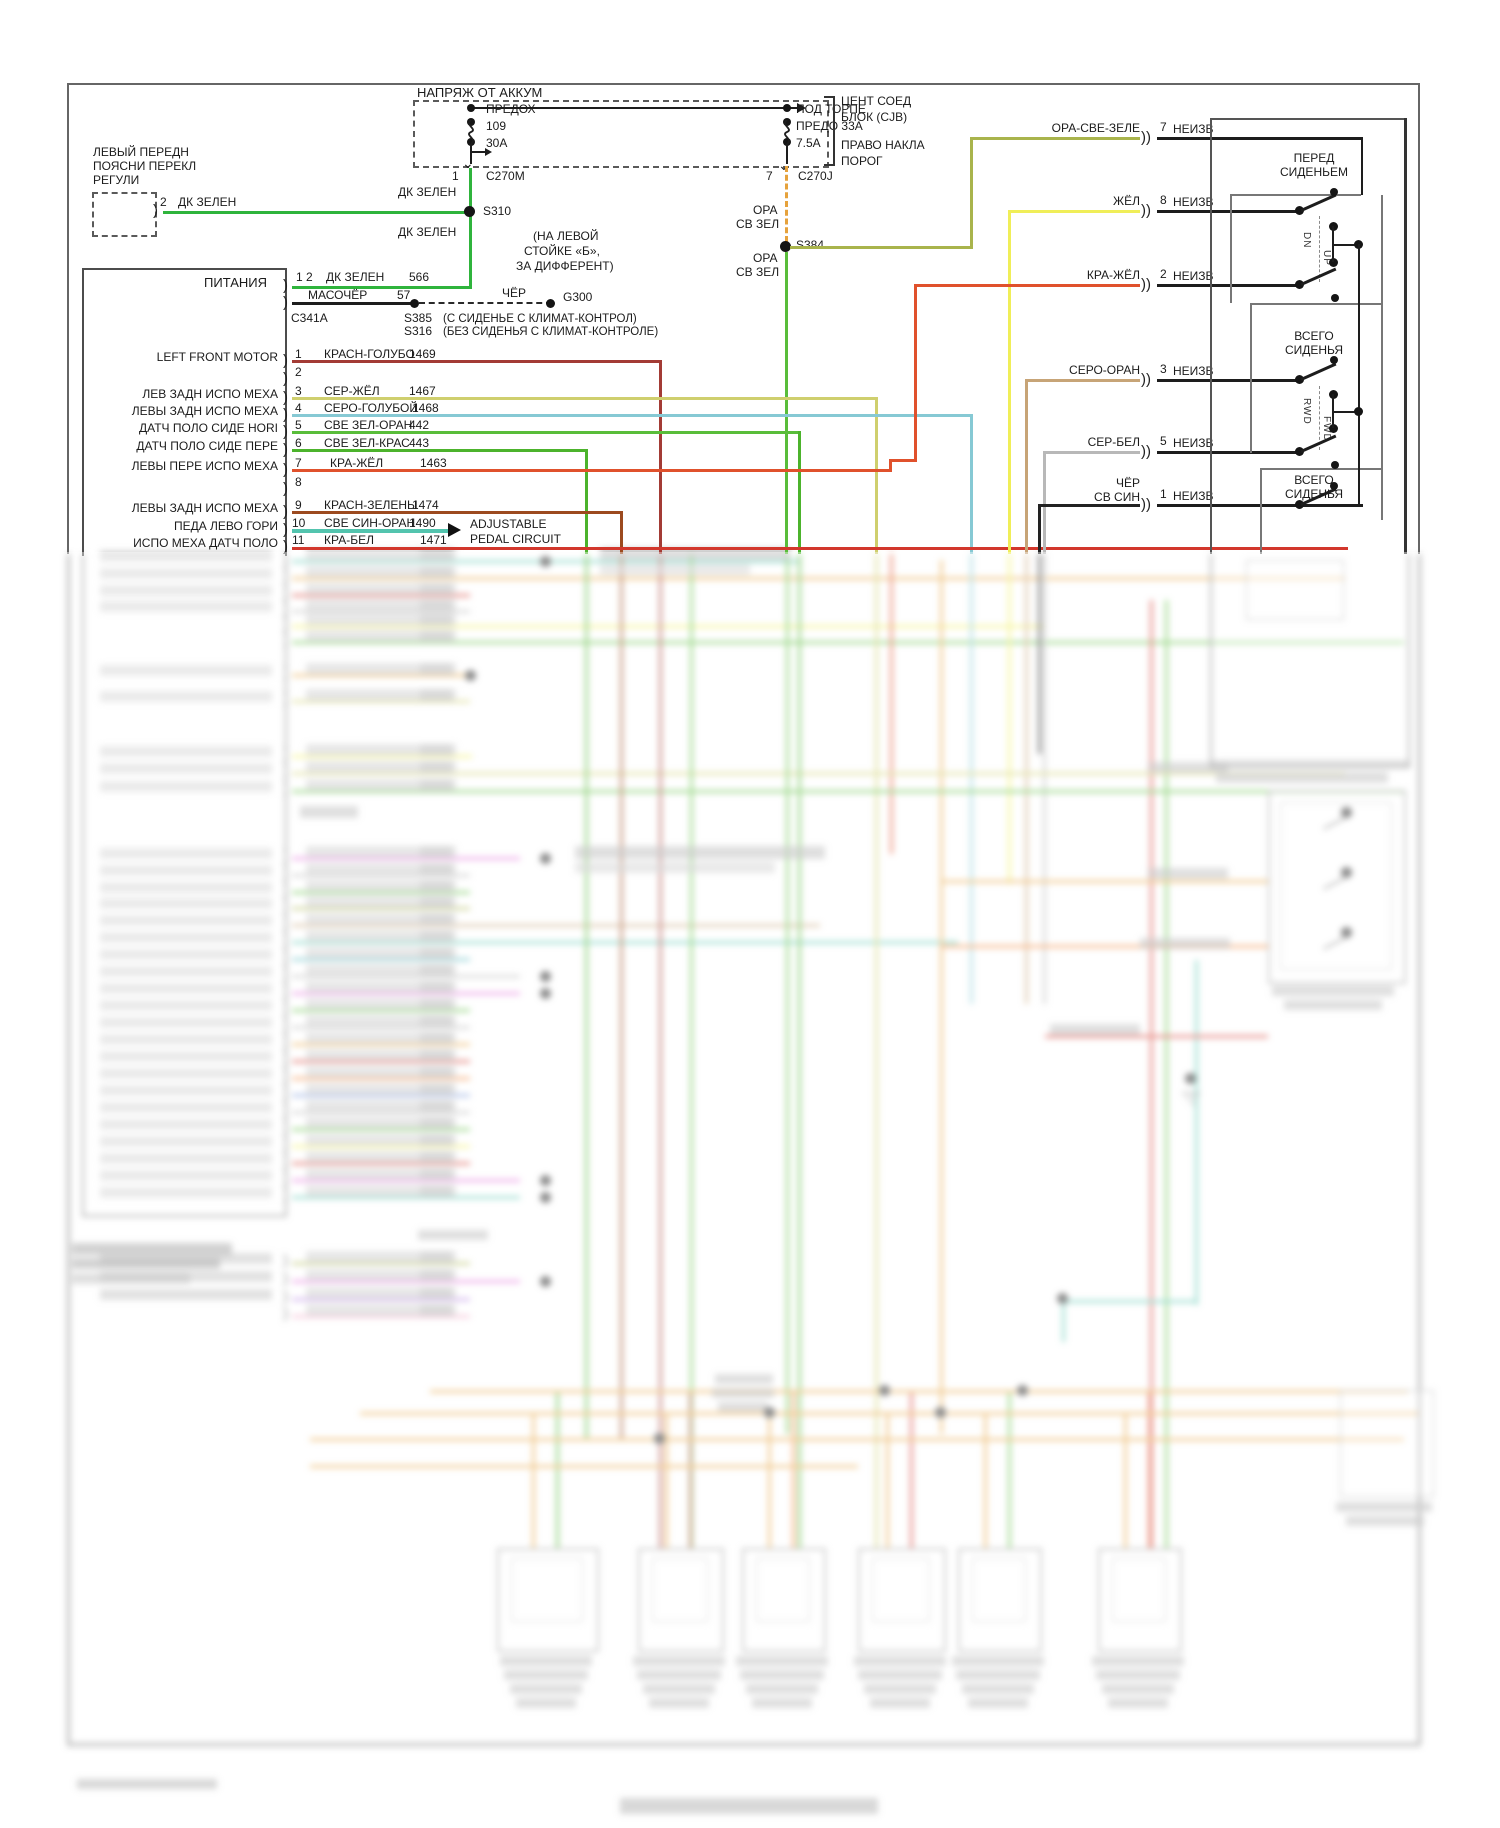 The width and height of the screenshot is (1500, 1828). I want to click on row3-wire: СЕР-ЖЁЛ, so click(352, 391).